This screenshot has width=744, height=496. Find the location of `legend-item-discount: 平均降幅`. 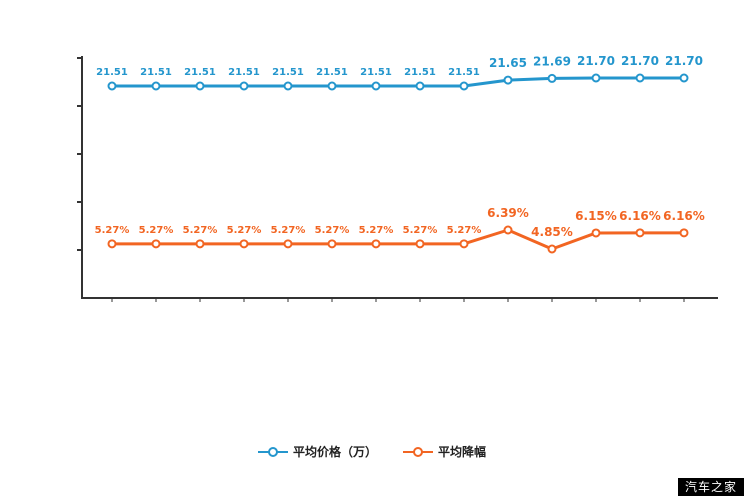

legend-item-discount: 平均降幅 is located at coordinates (444, 451).